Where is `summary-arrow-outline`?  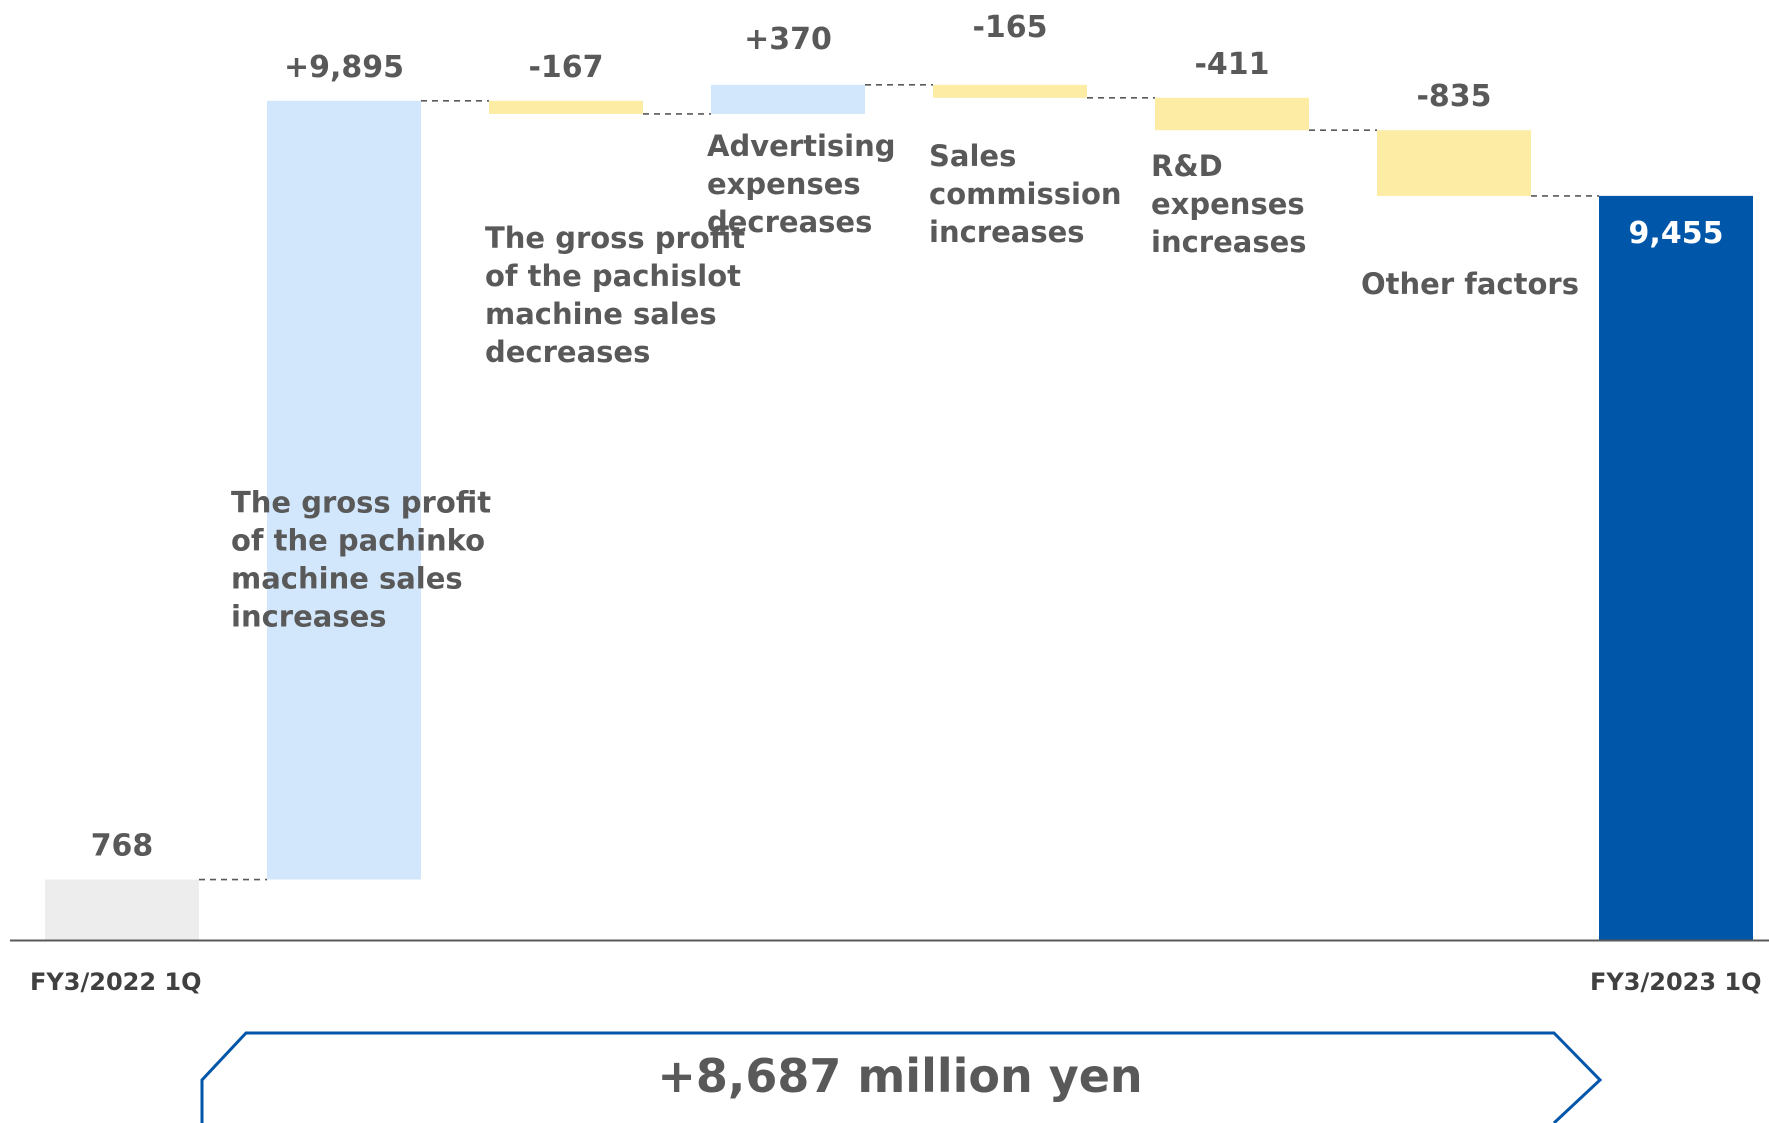
summary-arrow-outline is located at coordinates (901, 1077).